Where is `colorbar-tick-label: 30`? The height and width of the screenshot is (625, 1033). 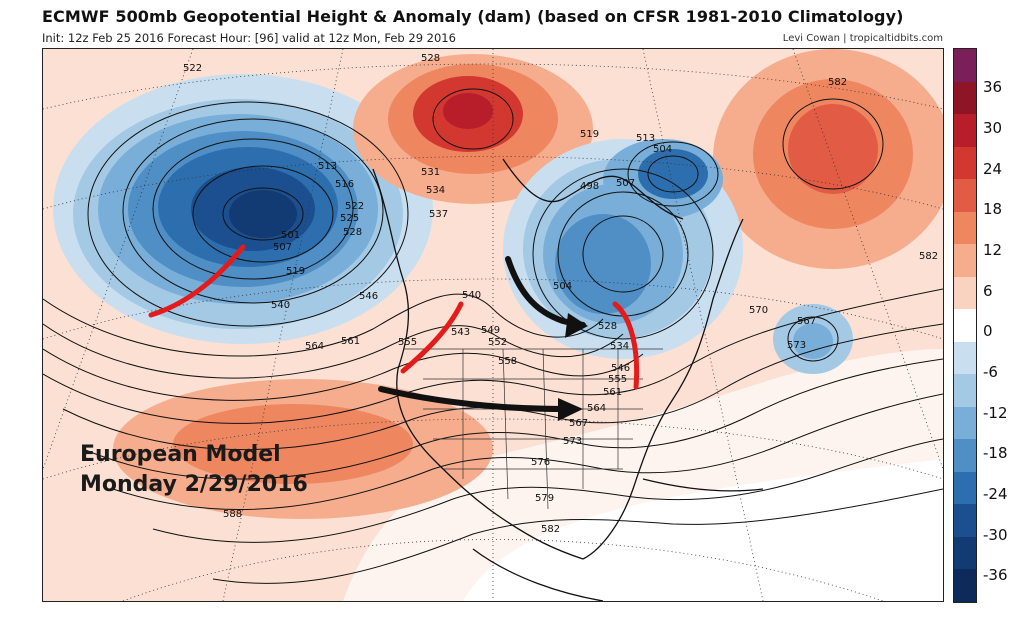
colorbar-tick-label: 30 is located at coordinates (993, 127).